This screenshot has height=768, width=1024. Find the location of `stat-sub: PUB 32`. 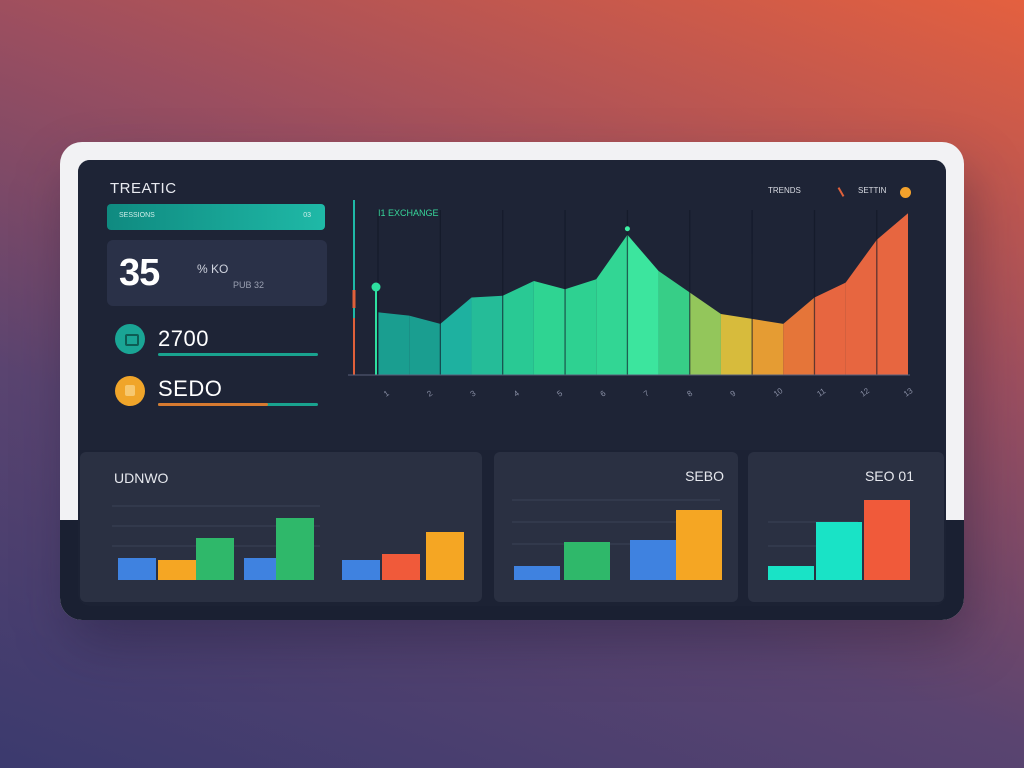

stat-sub: PUB 32 is located at coordinates (249, 285).